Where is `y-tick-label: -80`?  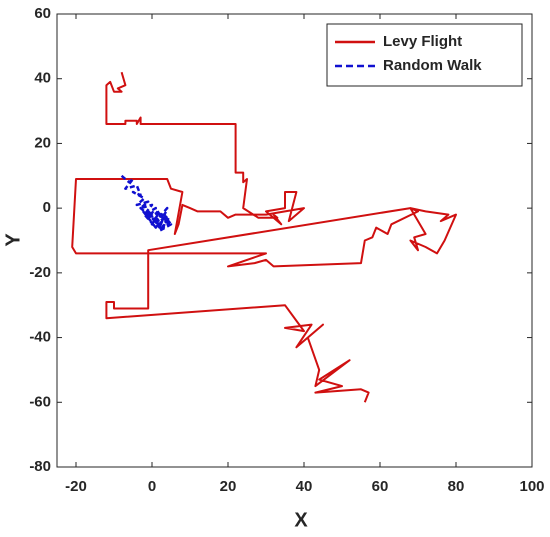 y-tick-label: -80 is located at coordinates (40, 466).